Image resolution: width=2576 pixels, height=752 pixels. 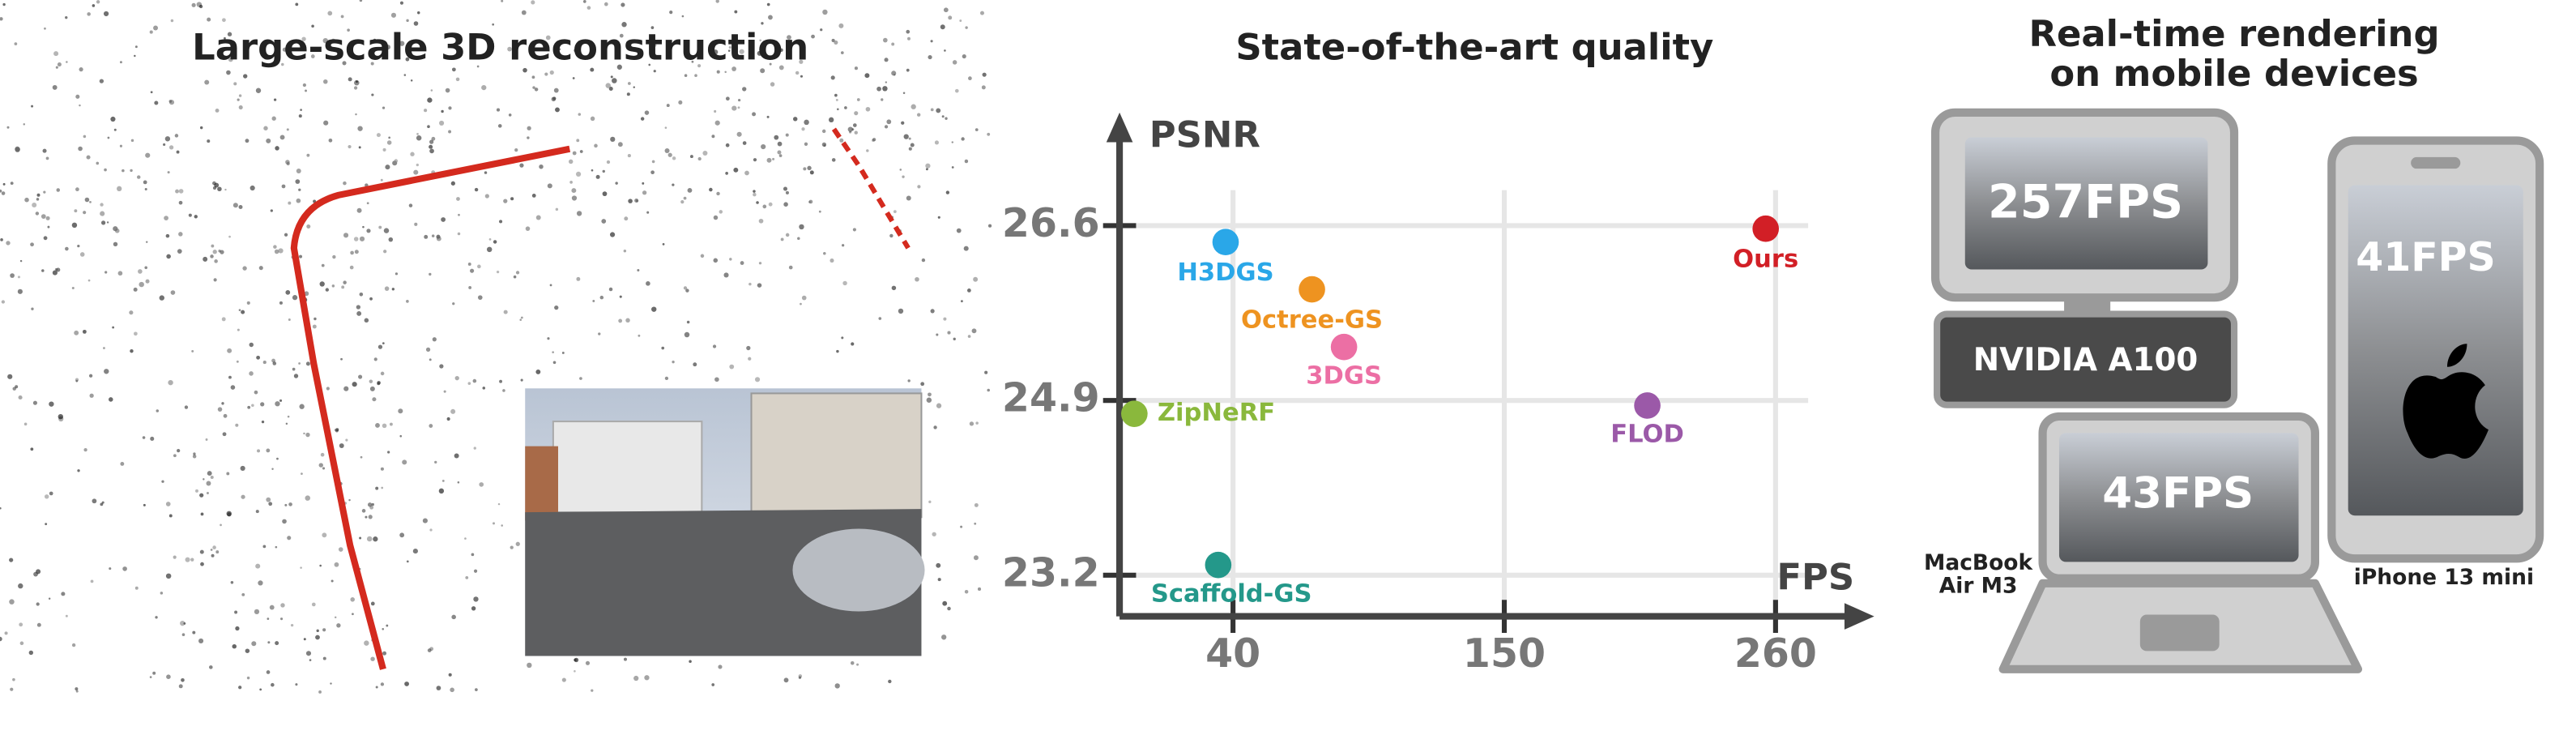 I want to click on trajectory, so click(x=871, y=188).